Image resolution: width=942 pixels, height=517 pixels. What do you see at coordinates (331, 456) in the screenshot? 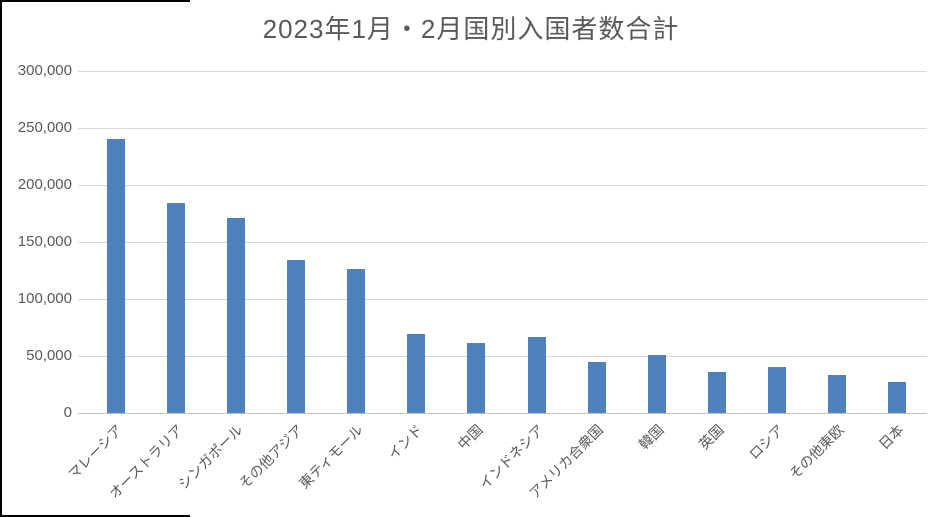
I see `x-axis-category-label: 東ティモール` at bounding box center [331, 456].